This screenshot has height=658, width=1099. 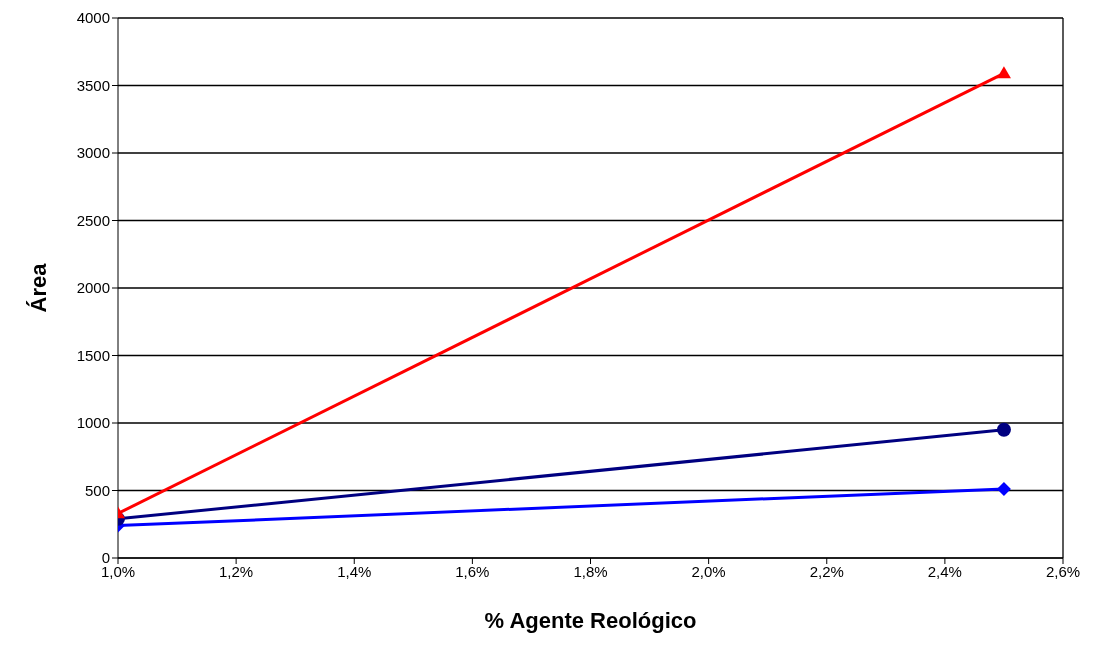 What do you see at coordinates (38, 287) in the screenshot?
I see `y-axis-title: Área` at bounding box center [38, 287].